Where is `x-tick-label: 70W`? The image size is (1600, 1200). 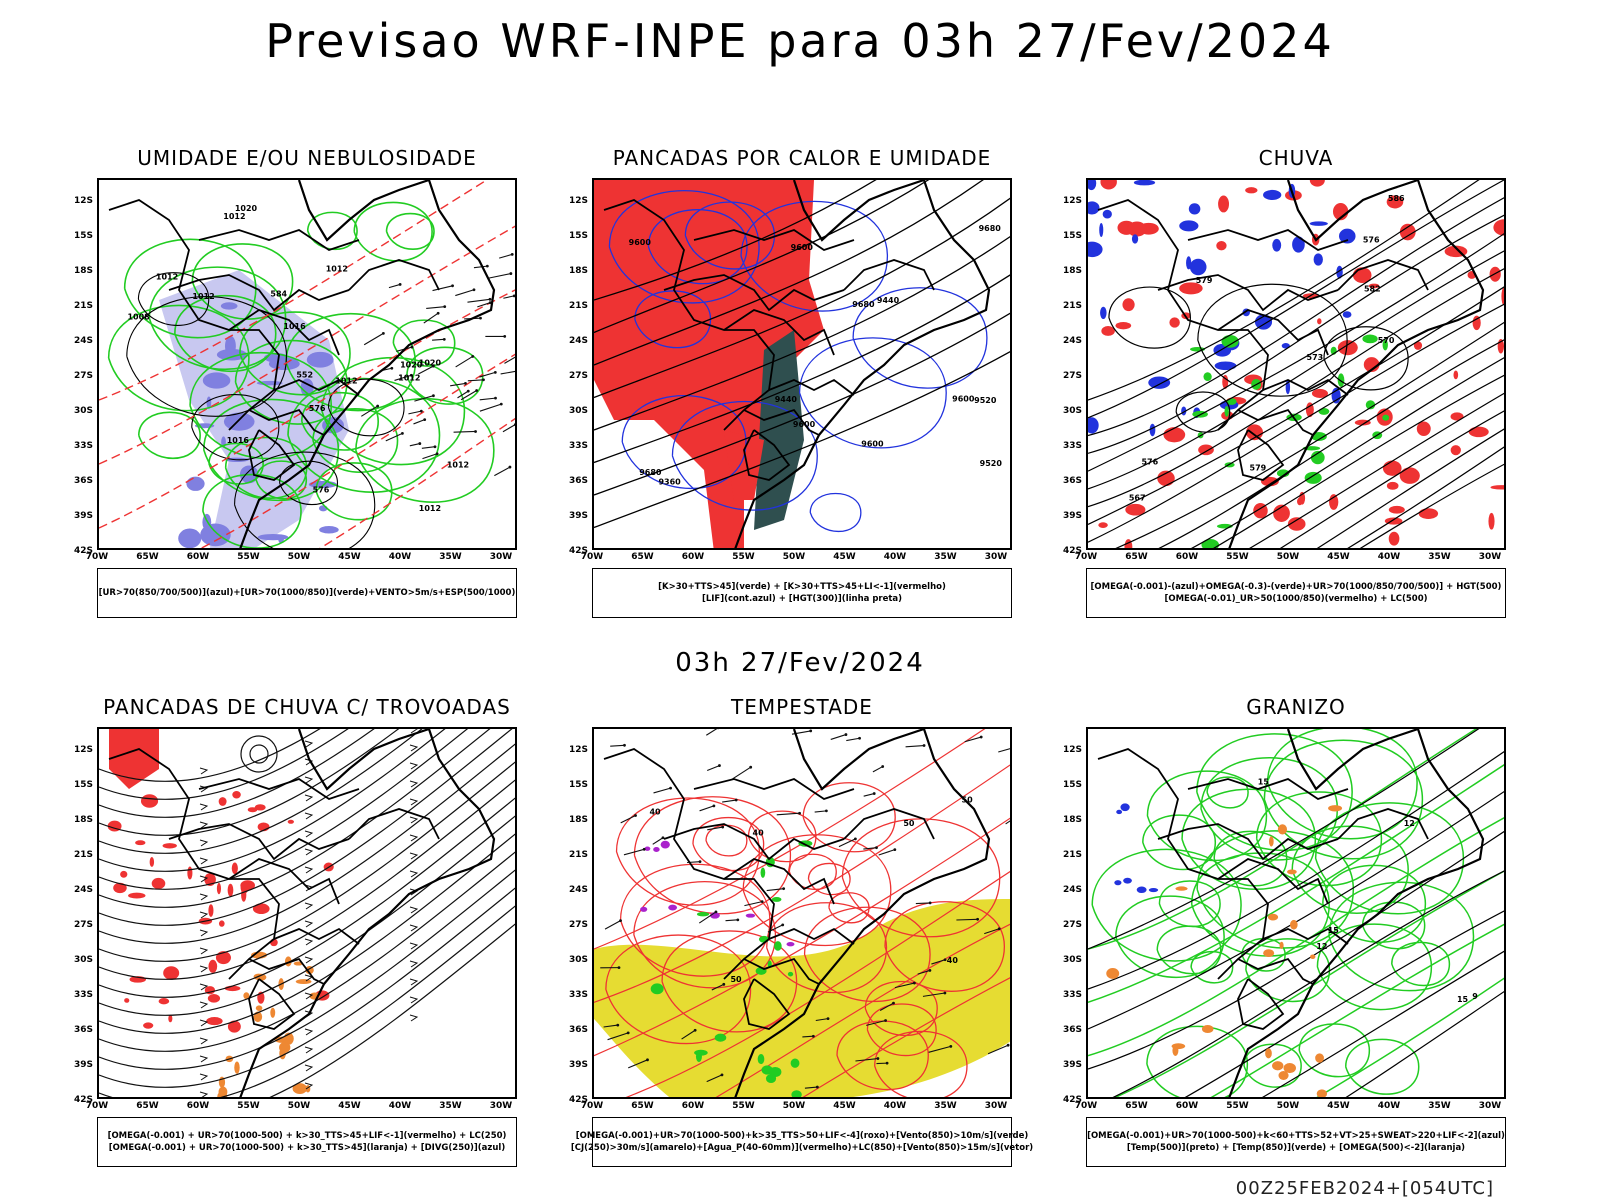 x-tick-label: 70W is located at coordinates (592, 557).